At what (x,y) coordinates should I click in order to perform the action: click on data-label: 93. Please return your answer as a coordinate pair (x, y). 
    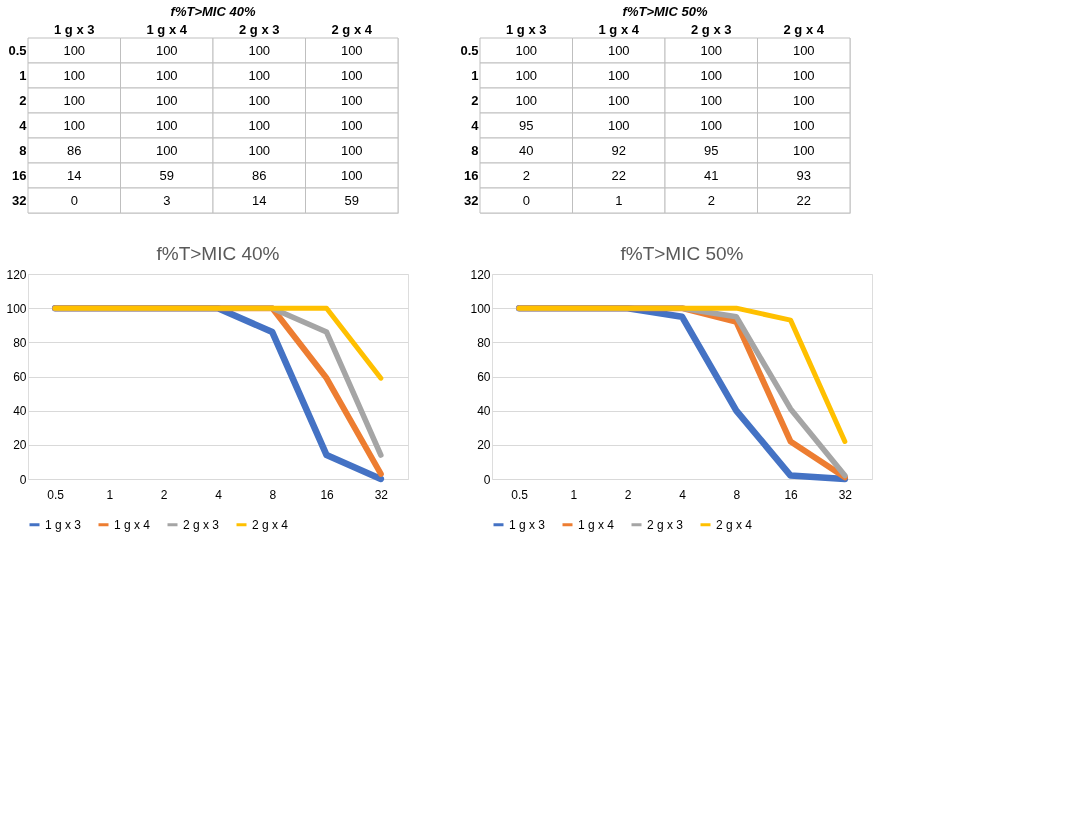
    Looking at the image, I should click on (803, 175).